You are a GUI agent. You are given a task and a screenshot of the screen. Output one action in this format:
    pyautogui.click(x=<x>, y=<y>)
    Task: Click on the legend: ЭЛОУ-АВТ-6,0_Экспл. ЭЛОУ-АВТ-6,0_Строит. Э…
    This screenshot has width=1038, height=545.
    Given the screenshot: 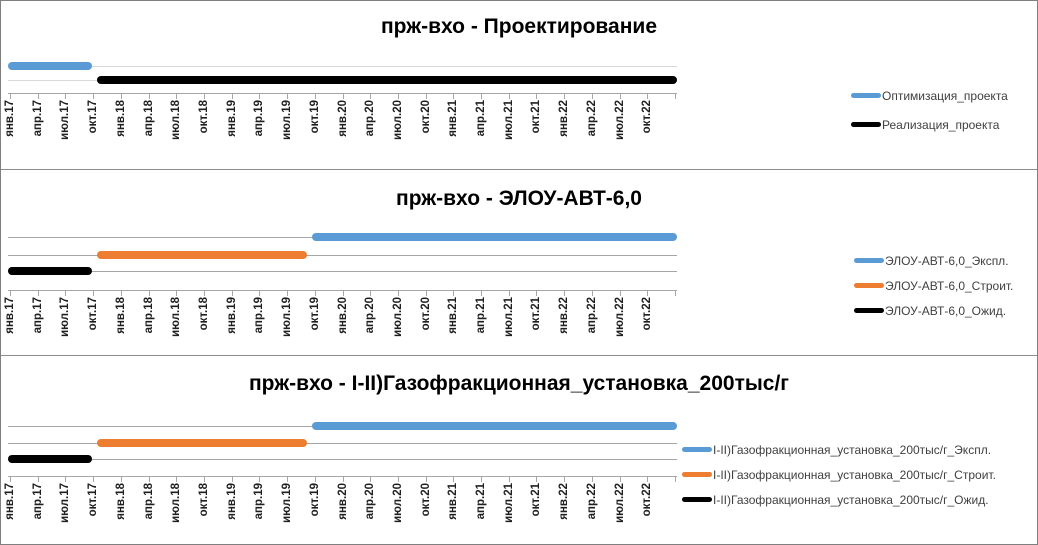 What is the action you would take?
    pyautogui.click(x=933, y=285)
    